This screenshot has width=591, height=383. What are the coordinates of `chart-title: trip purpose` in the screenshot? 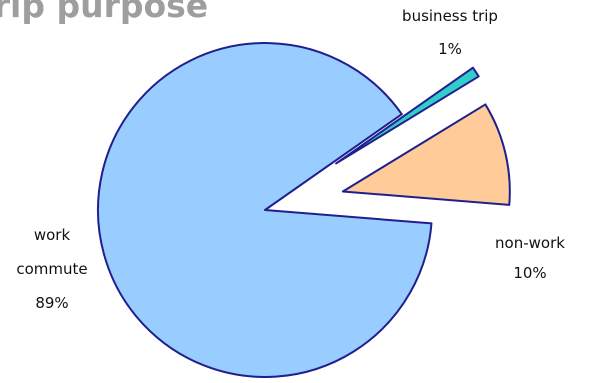 It's located at (104, 12).